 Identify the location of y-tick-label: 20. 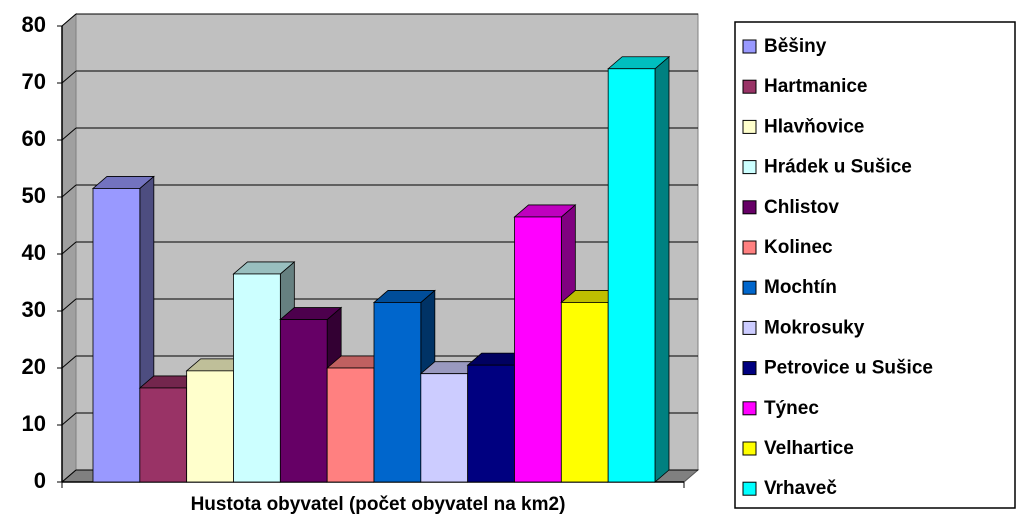
(34, 366).